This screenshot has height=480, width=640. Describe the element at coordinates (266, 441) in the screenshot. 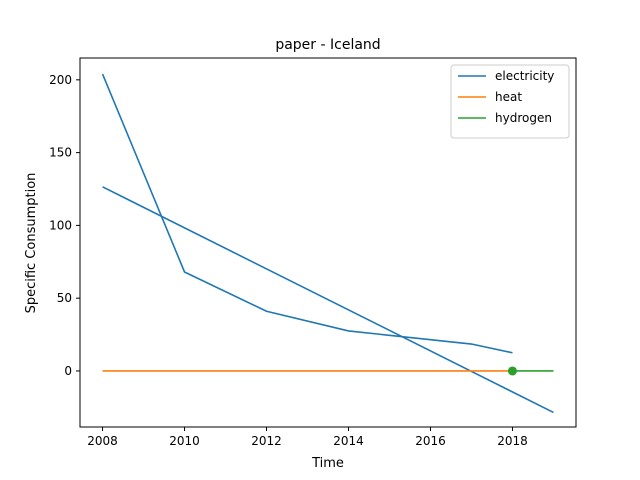

I see `x-tick-label: 2012` at that location.